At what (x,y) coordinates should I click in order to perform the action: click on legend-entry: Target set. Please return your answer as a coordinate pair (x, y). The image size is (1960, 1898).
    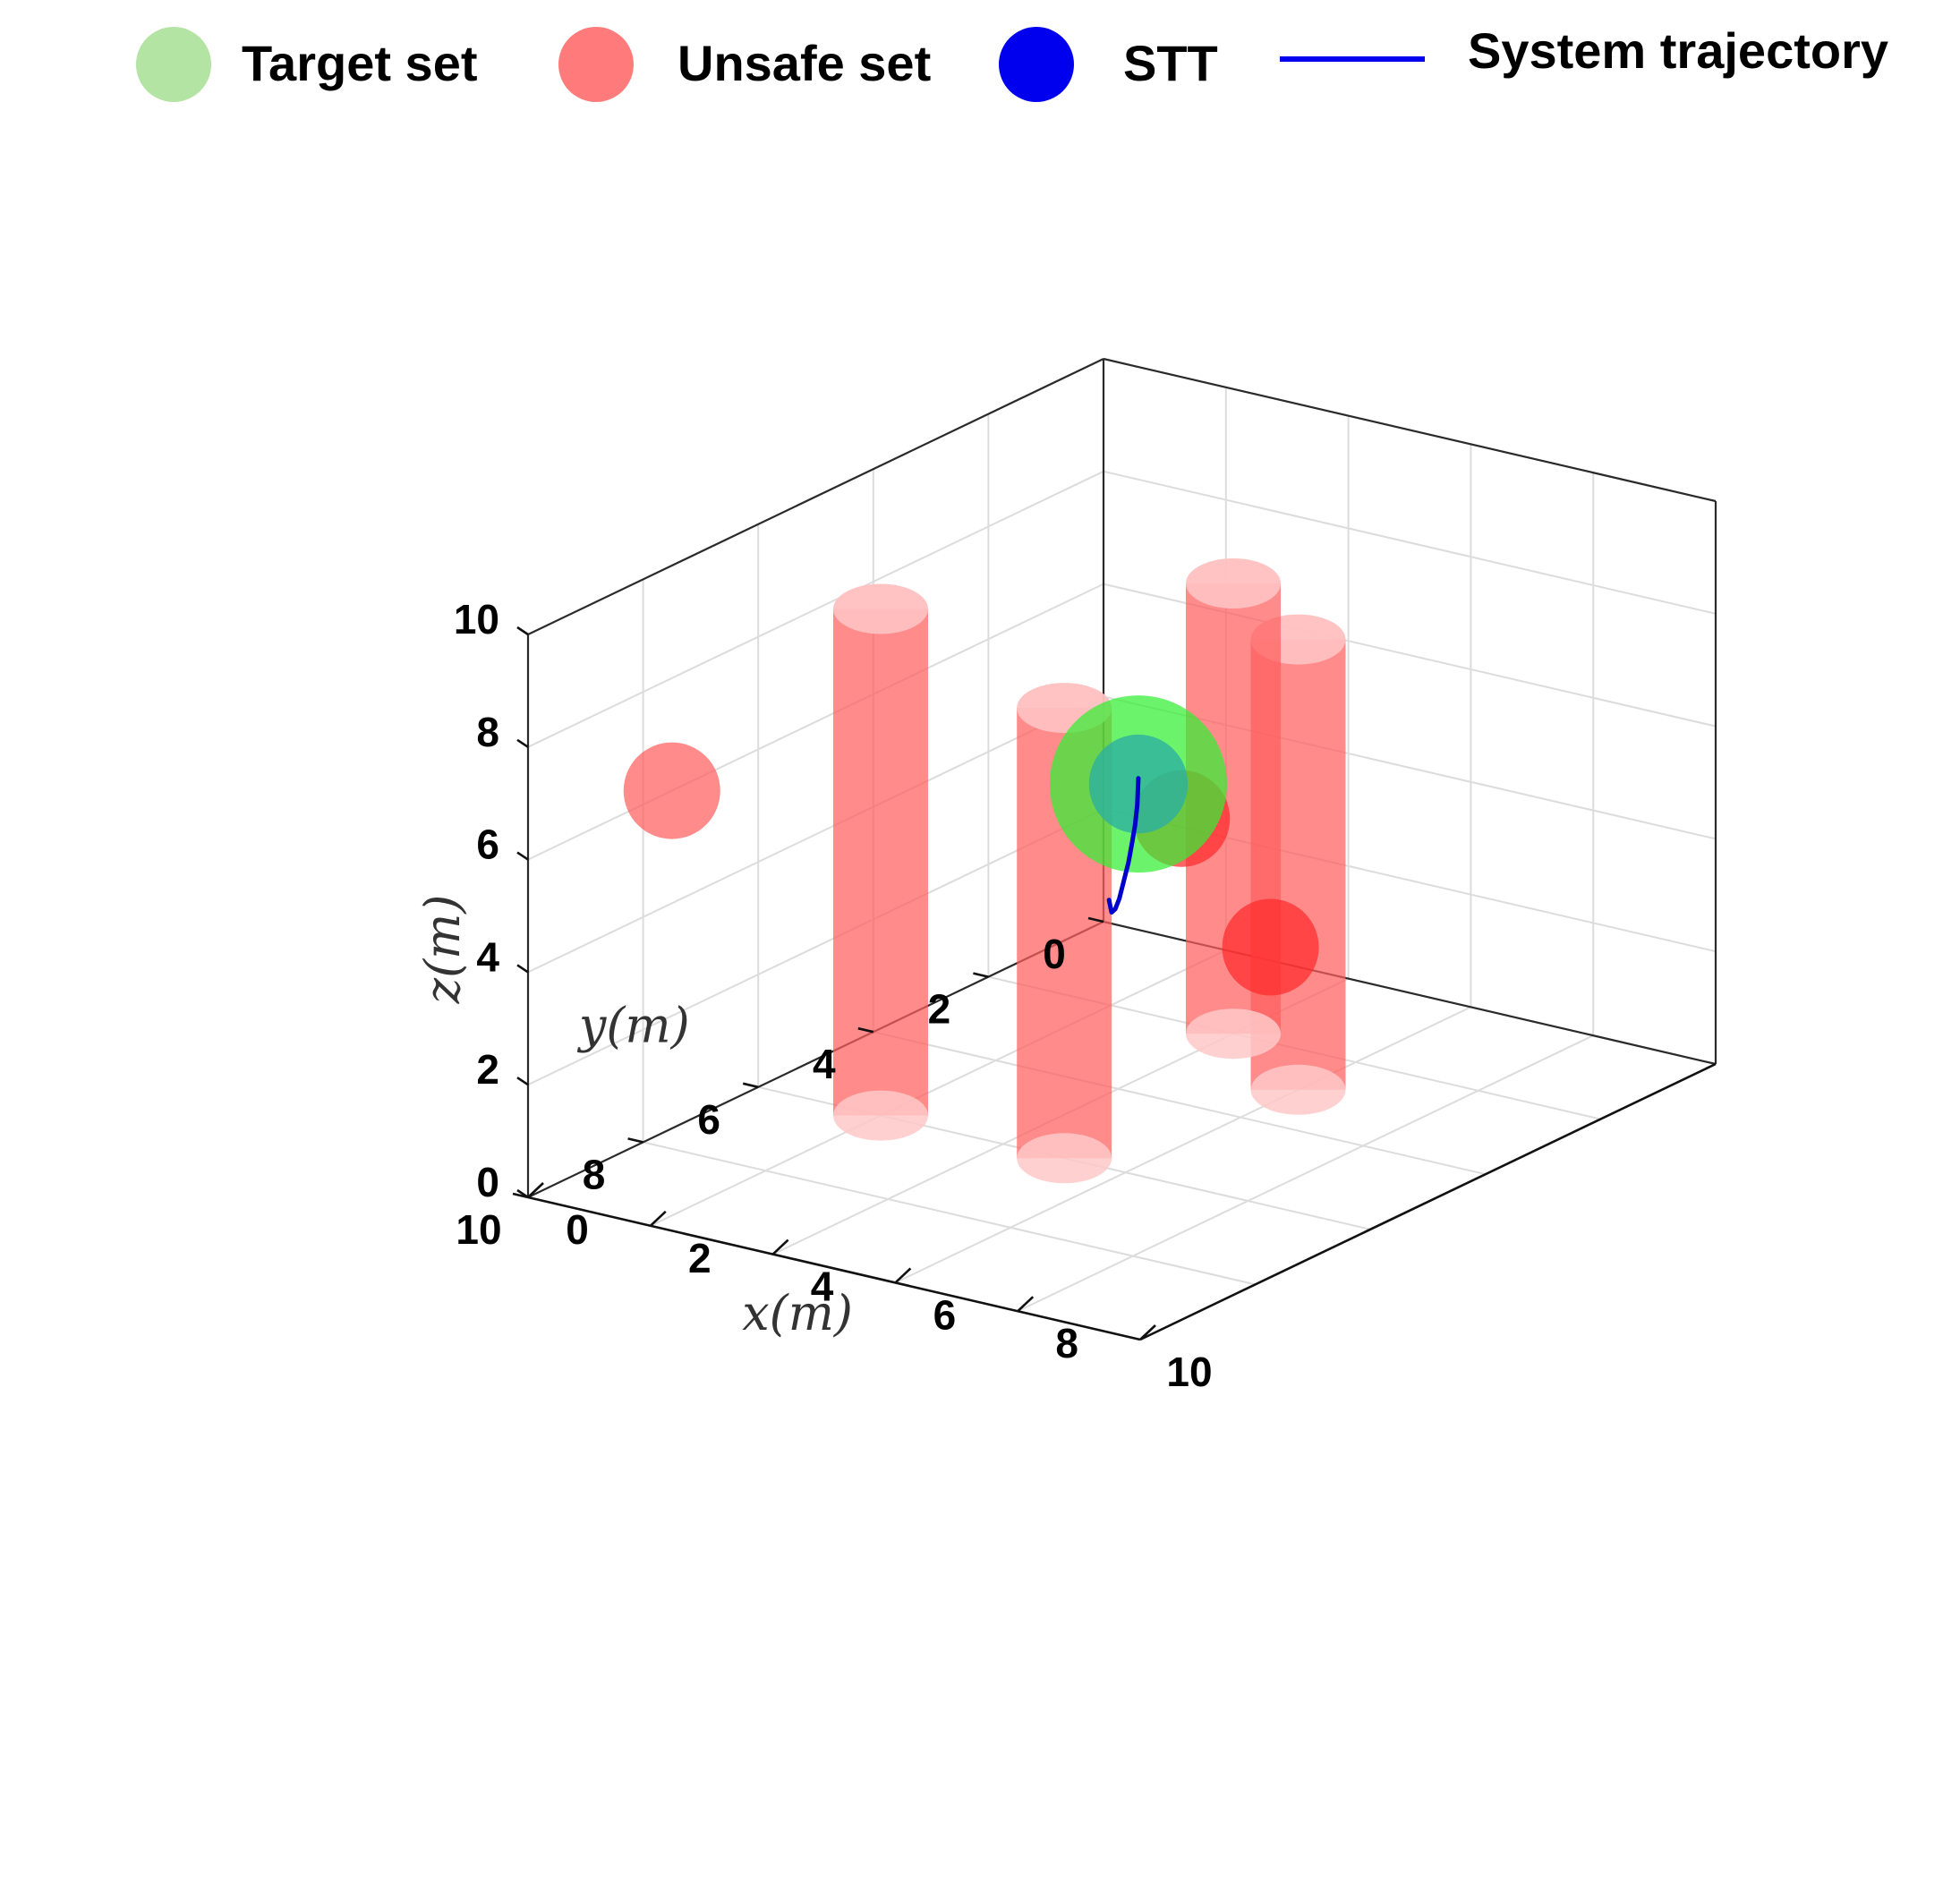
    Looking at the image, I should click on (306, 64).